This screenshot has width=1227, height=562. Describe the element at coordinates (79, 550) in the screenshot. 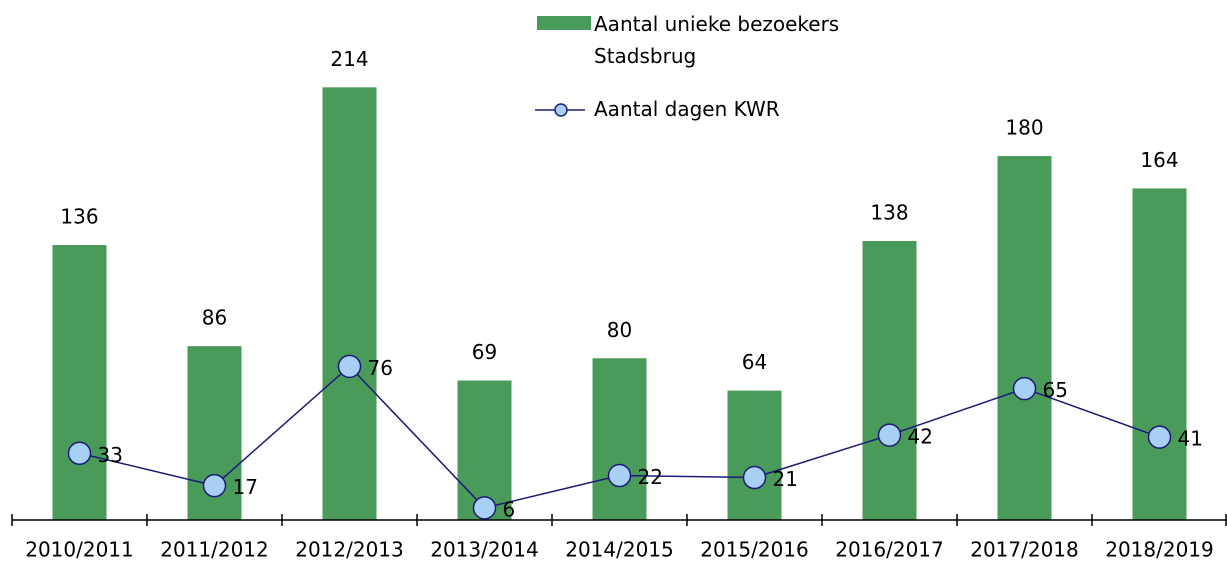

I see `x-tick-label: 2010/2011` at that location.